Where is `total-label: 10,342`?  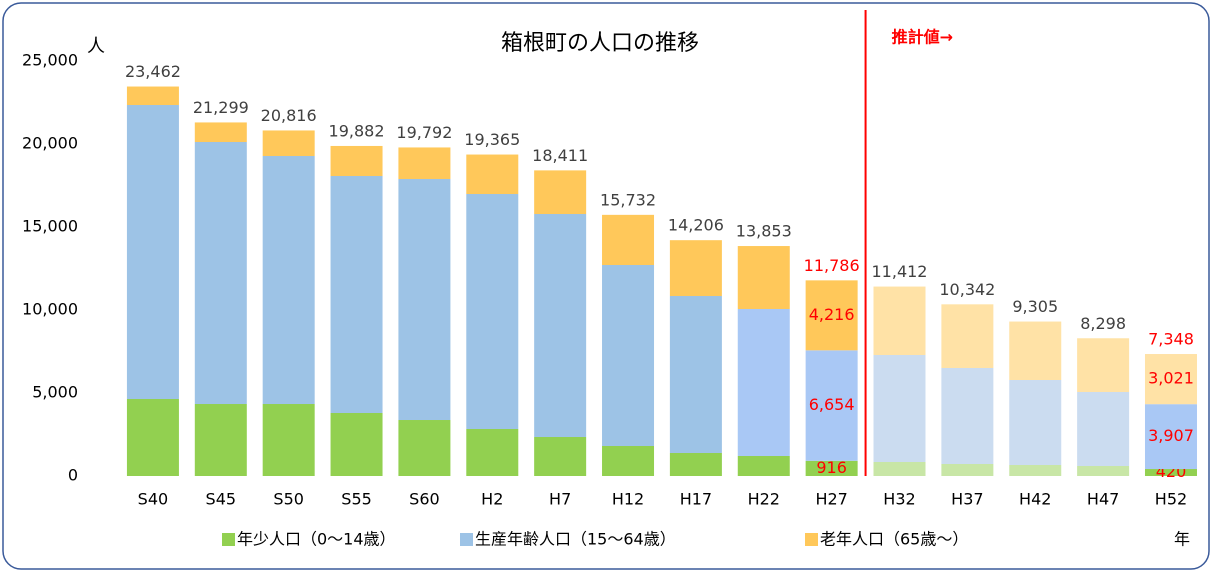 total-label: 10,342 is located at coordinates (967, 289).